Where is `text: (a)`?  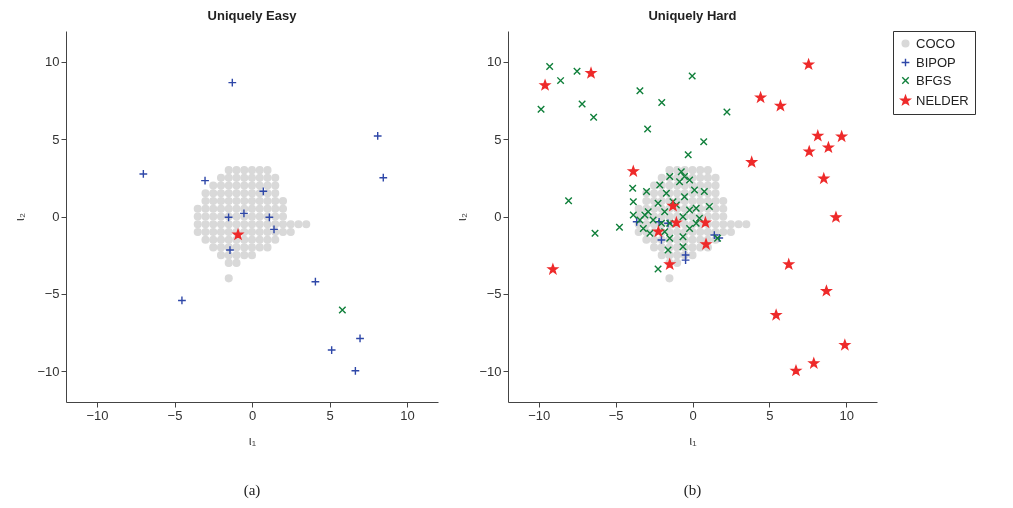
text: (a) is located at coordinates (252, 490).